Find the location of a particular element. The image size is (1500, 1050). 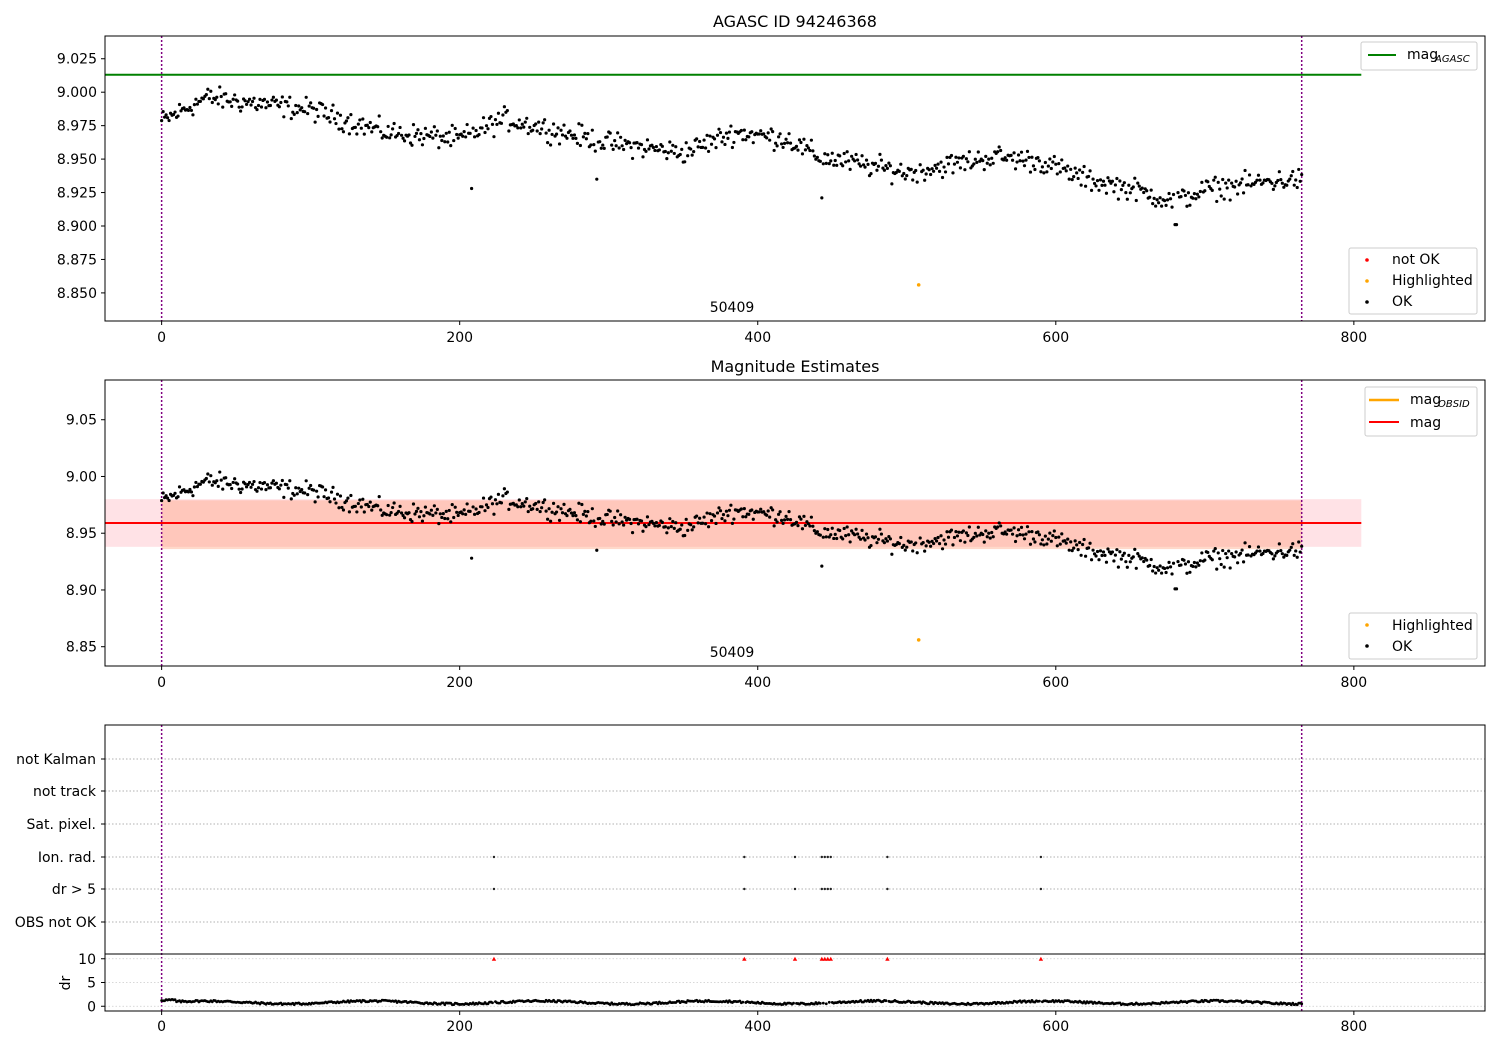

flag-point is located at coordinates (825, 889).